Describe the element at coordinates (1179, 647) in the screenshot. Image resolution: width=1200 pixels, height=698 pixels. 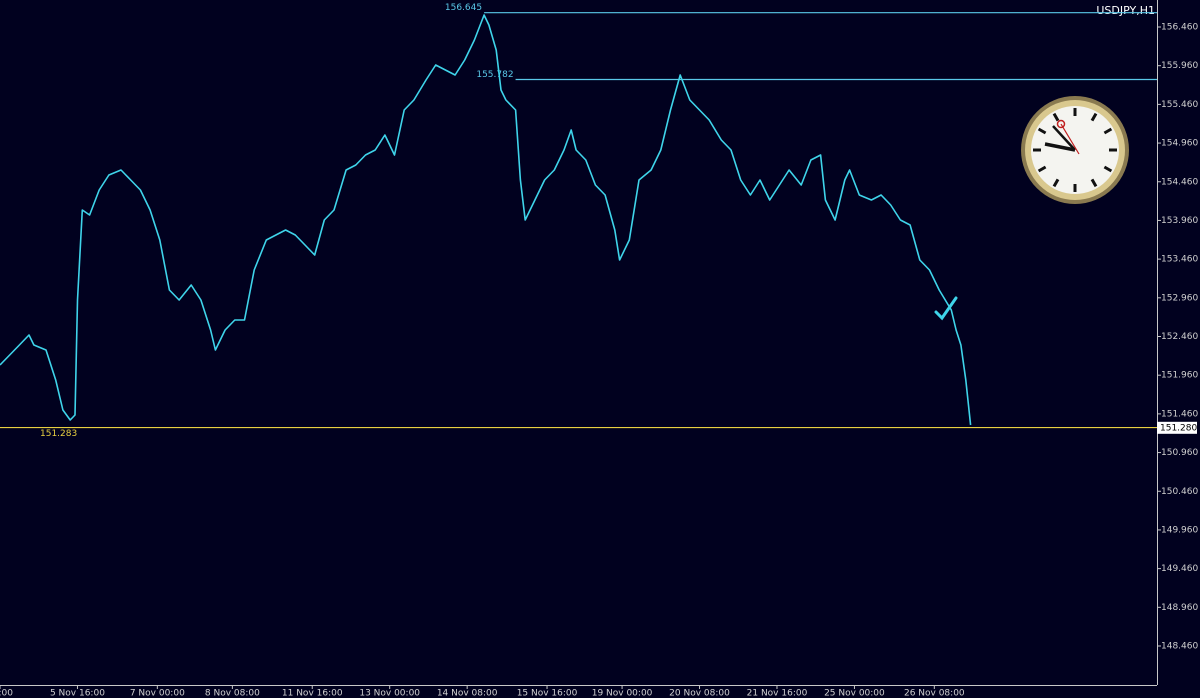
I see `y-tick-label: 148.460` at that location.